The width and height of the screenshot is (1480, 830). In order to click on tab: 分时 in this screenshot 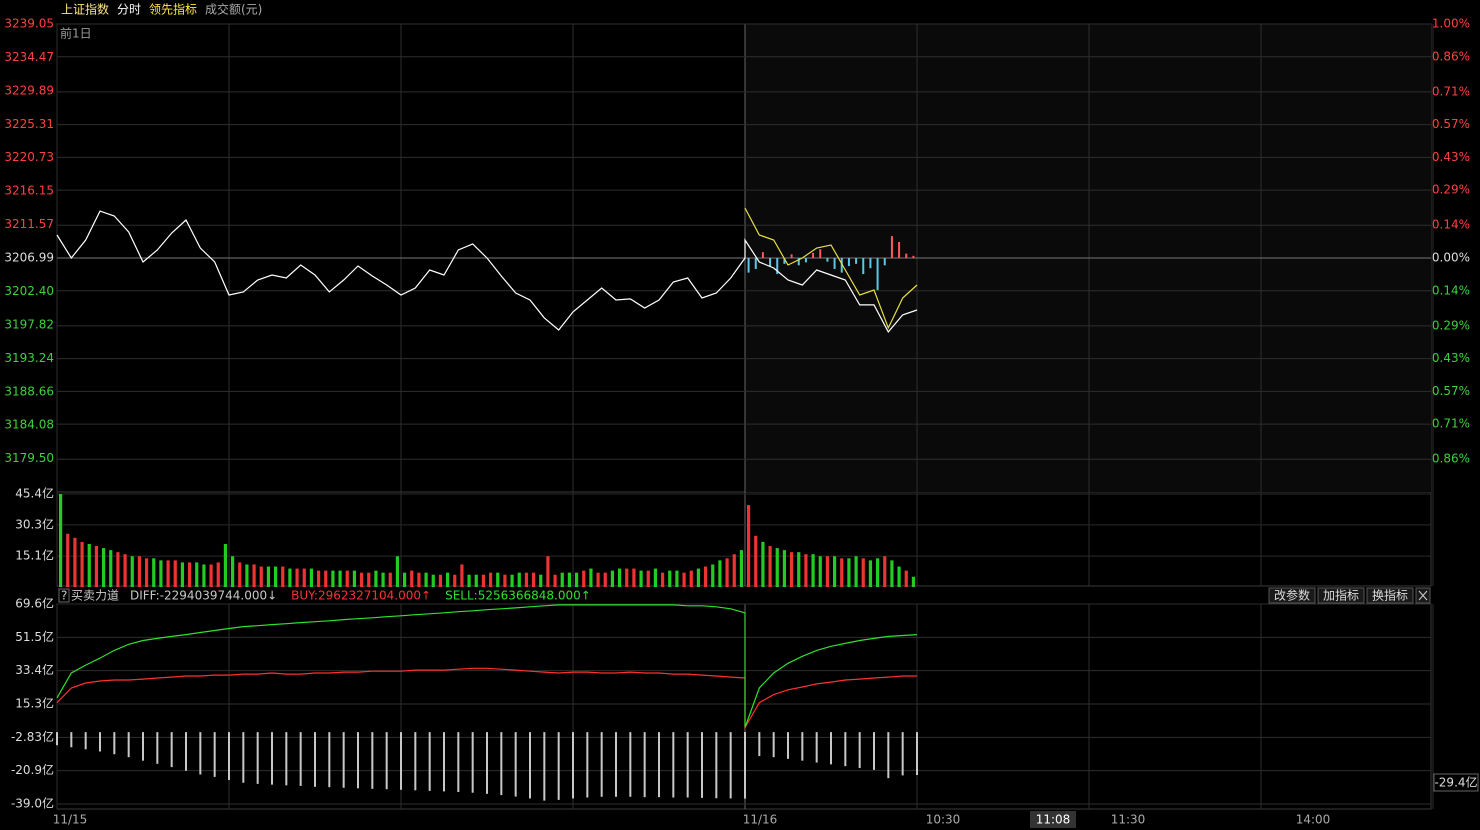, I will do `click(129, 10)`.